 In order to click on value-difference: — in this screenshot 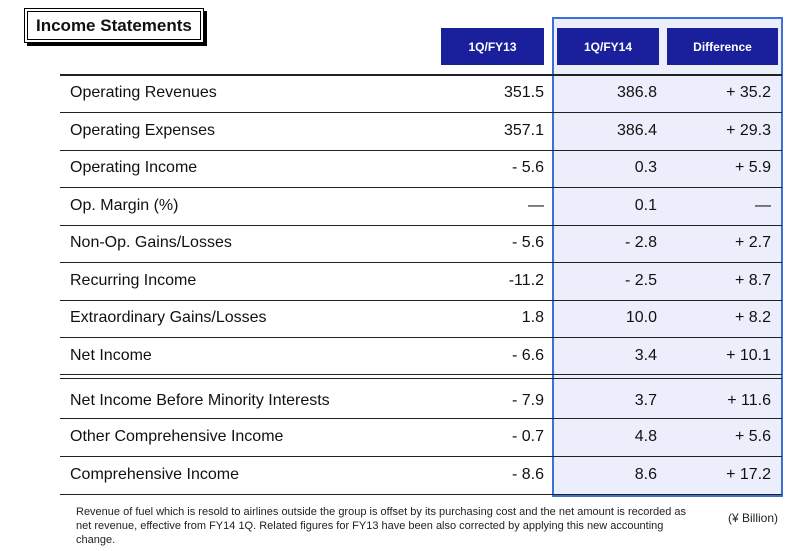, I will do `click(763, 205)`.